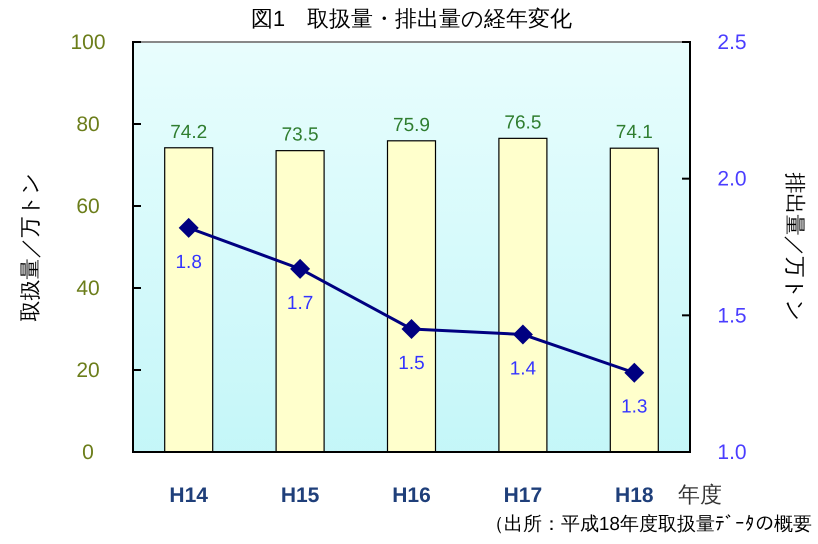  I want to click on data-label: 74.2, so click(189, 132).